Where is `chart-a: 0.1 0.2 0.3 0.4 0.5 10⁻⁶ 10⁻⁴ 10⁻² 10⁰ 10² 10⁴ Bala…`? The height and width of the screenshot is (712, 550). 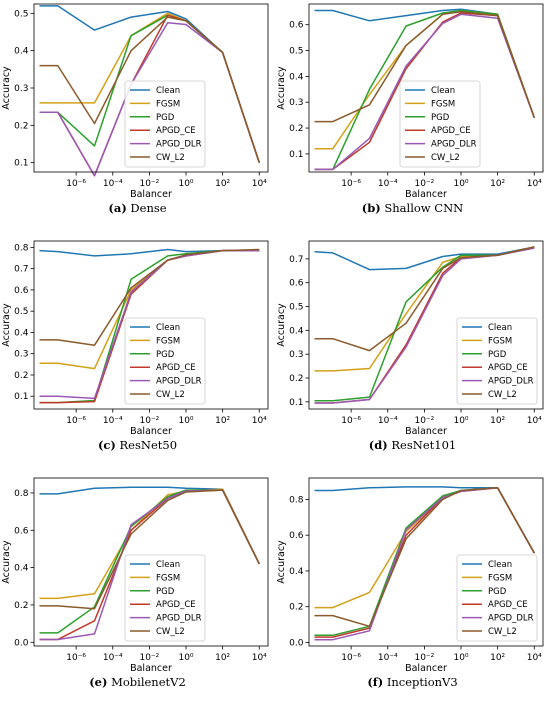
chart-a: 0.1 0.2 0.3 0.4 0.5 10⁻⁶ 10⁻⁴ 10⁻² 10⁰ 10² 10⁴ Bala… is located at coordinates (135, 101).